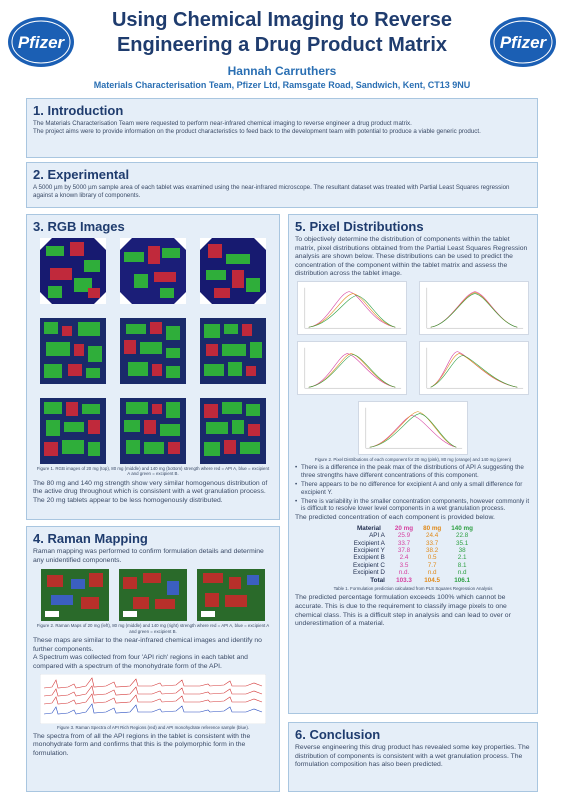  I want to click on material-name: Excipient Y, so click(369, 550).